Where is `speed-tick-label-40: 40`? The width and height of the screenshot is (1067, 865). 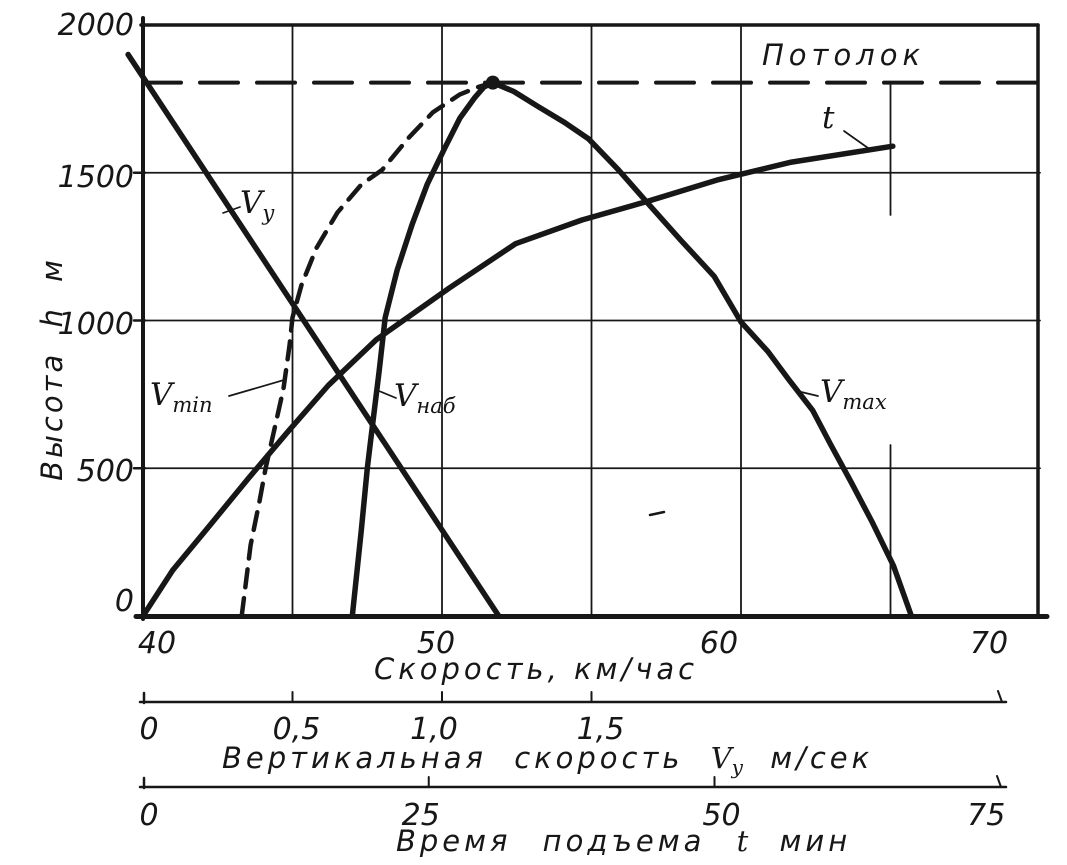 speed-tick-label-40: 40 is located at coordinates (157, 643).